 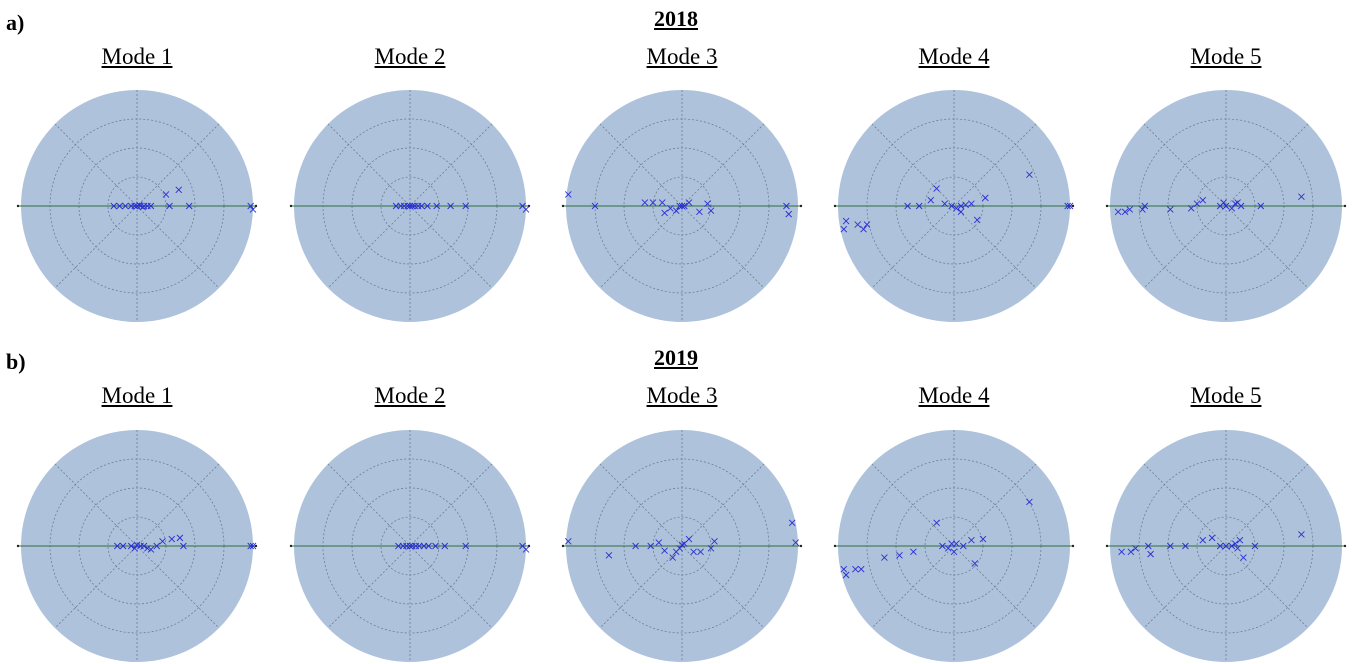 What do you see at coordinates (1226, 395) in the screenshot?
I see `mode-title: Mode 5` at bounding box center [1226, 395].